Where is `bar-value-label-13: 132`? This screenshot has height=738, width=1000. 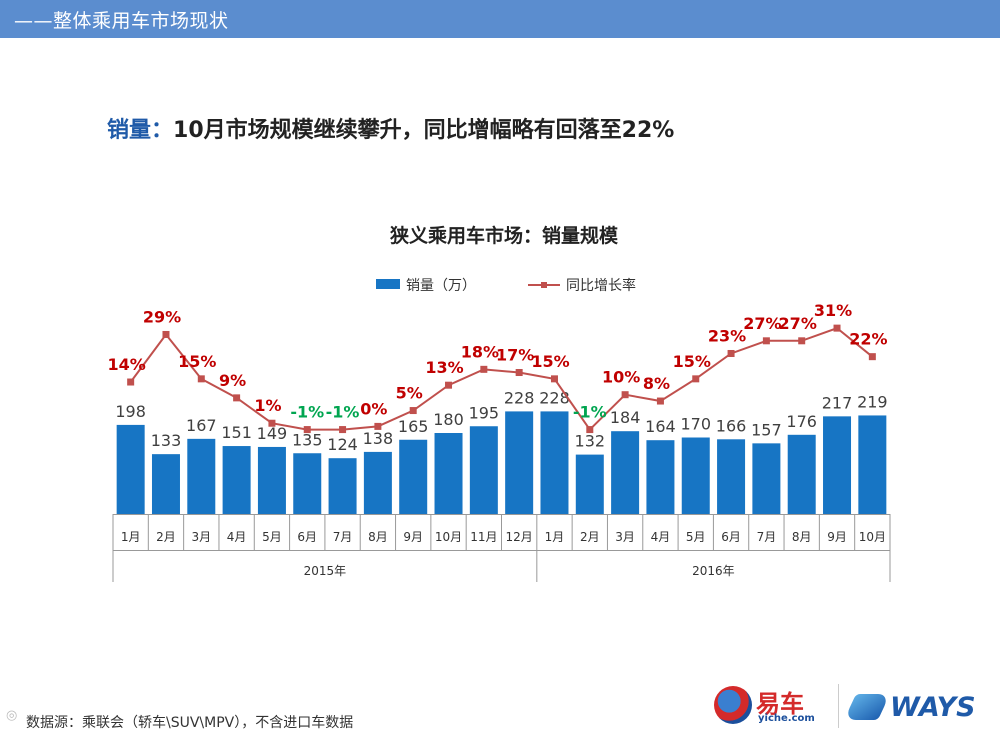 bar-value-label-13: 132 is located at coordinates (590, 441).